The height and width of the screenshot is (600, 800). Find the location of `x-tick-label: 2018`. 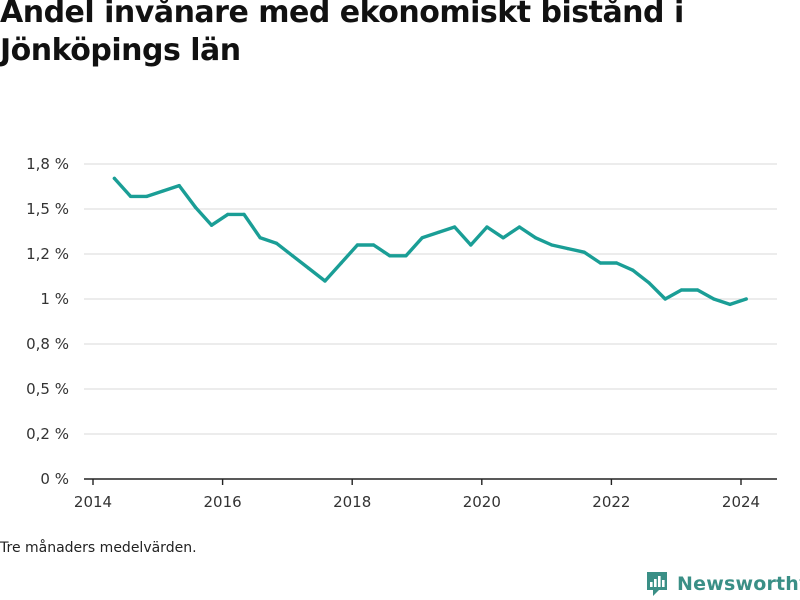

x-tick-label: 2018 is located at coordinates (352, 502).